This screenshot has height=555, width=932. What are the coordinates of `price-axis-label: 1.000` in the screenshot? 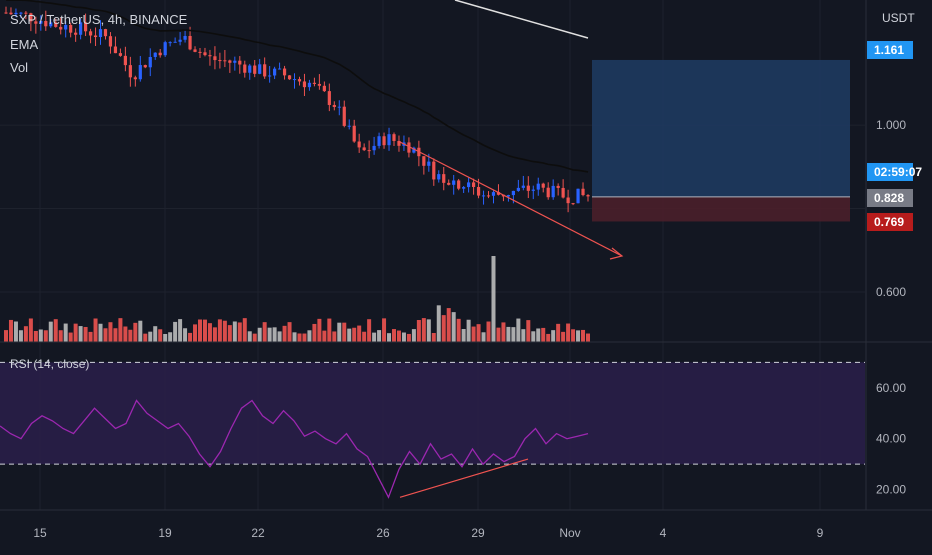 It's located at (891, 125).